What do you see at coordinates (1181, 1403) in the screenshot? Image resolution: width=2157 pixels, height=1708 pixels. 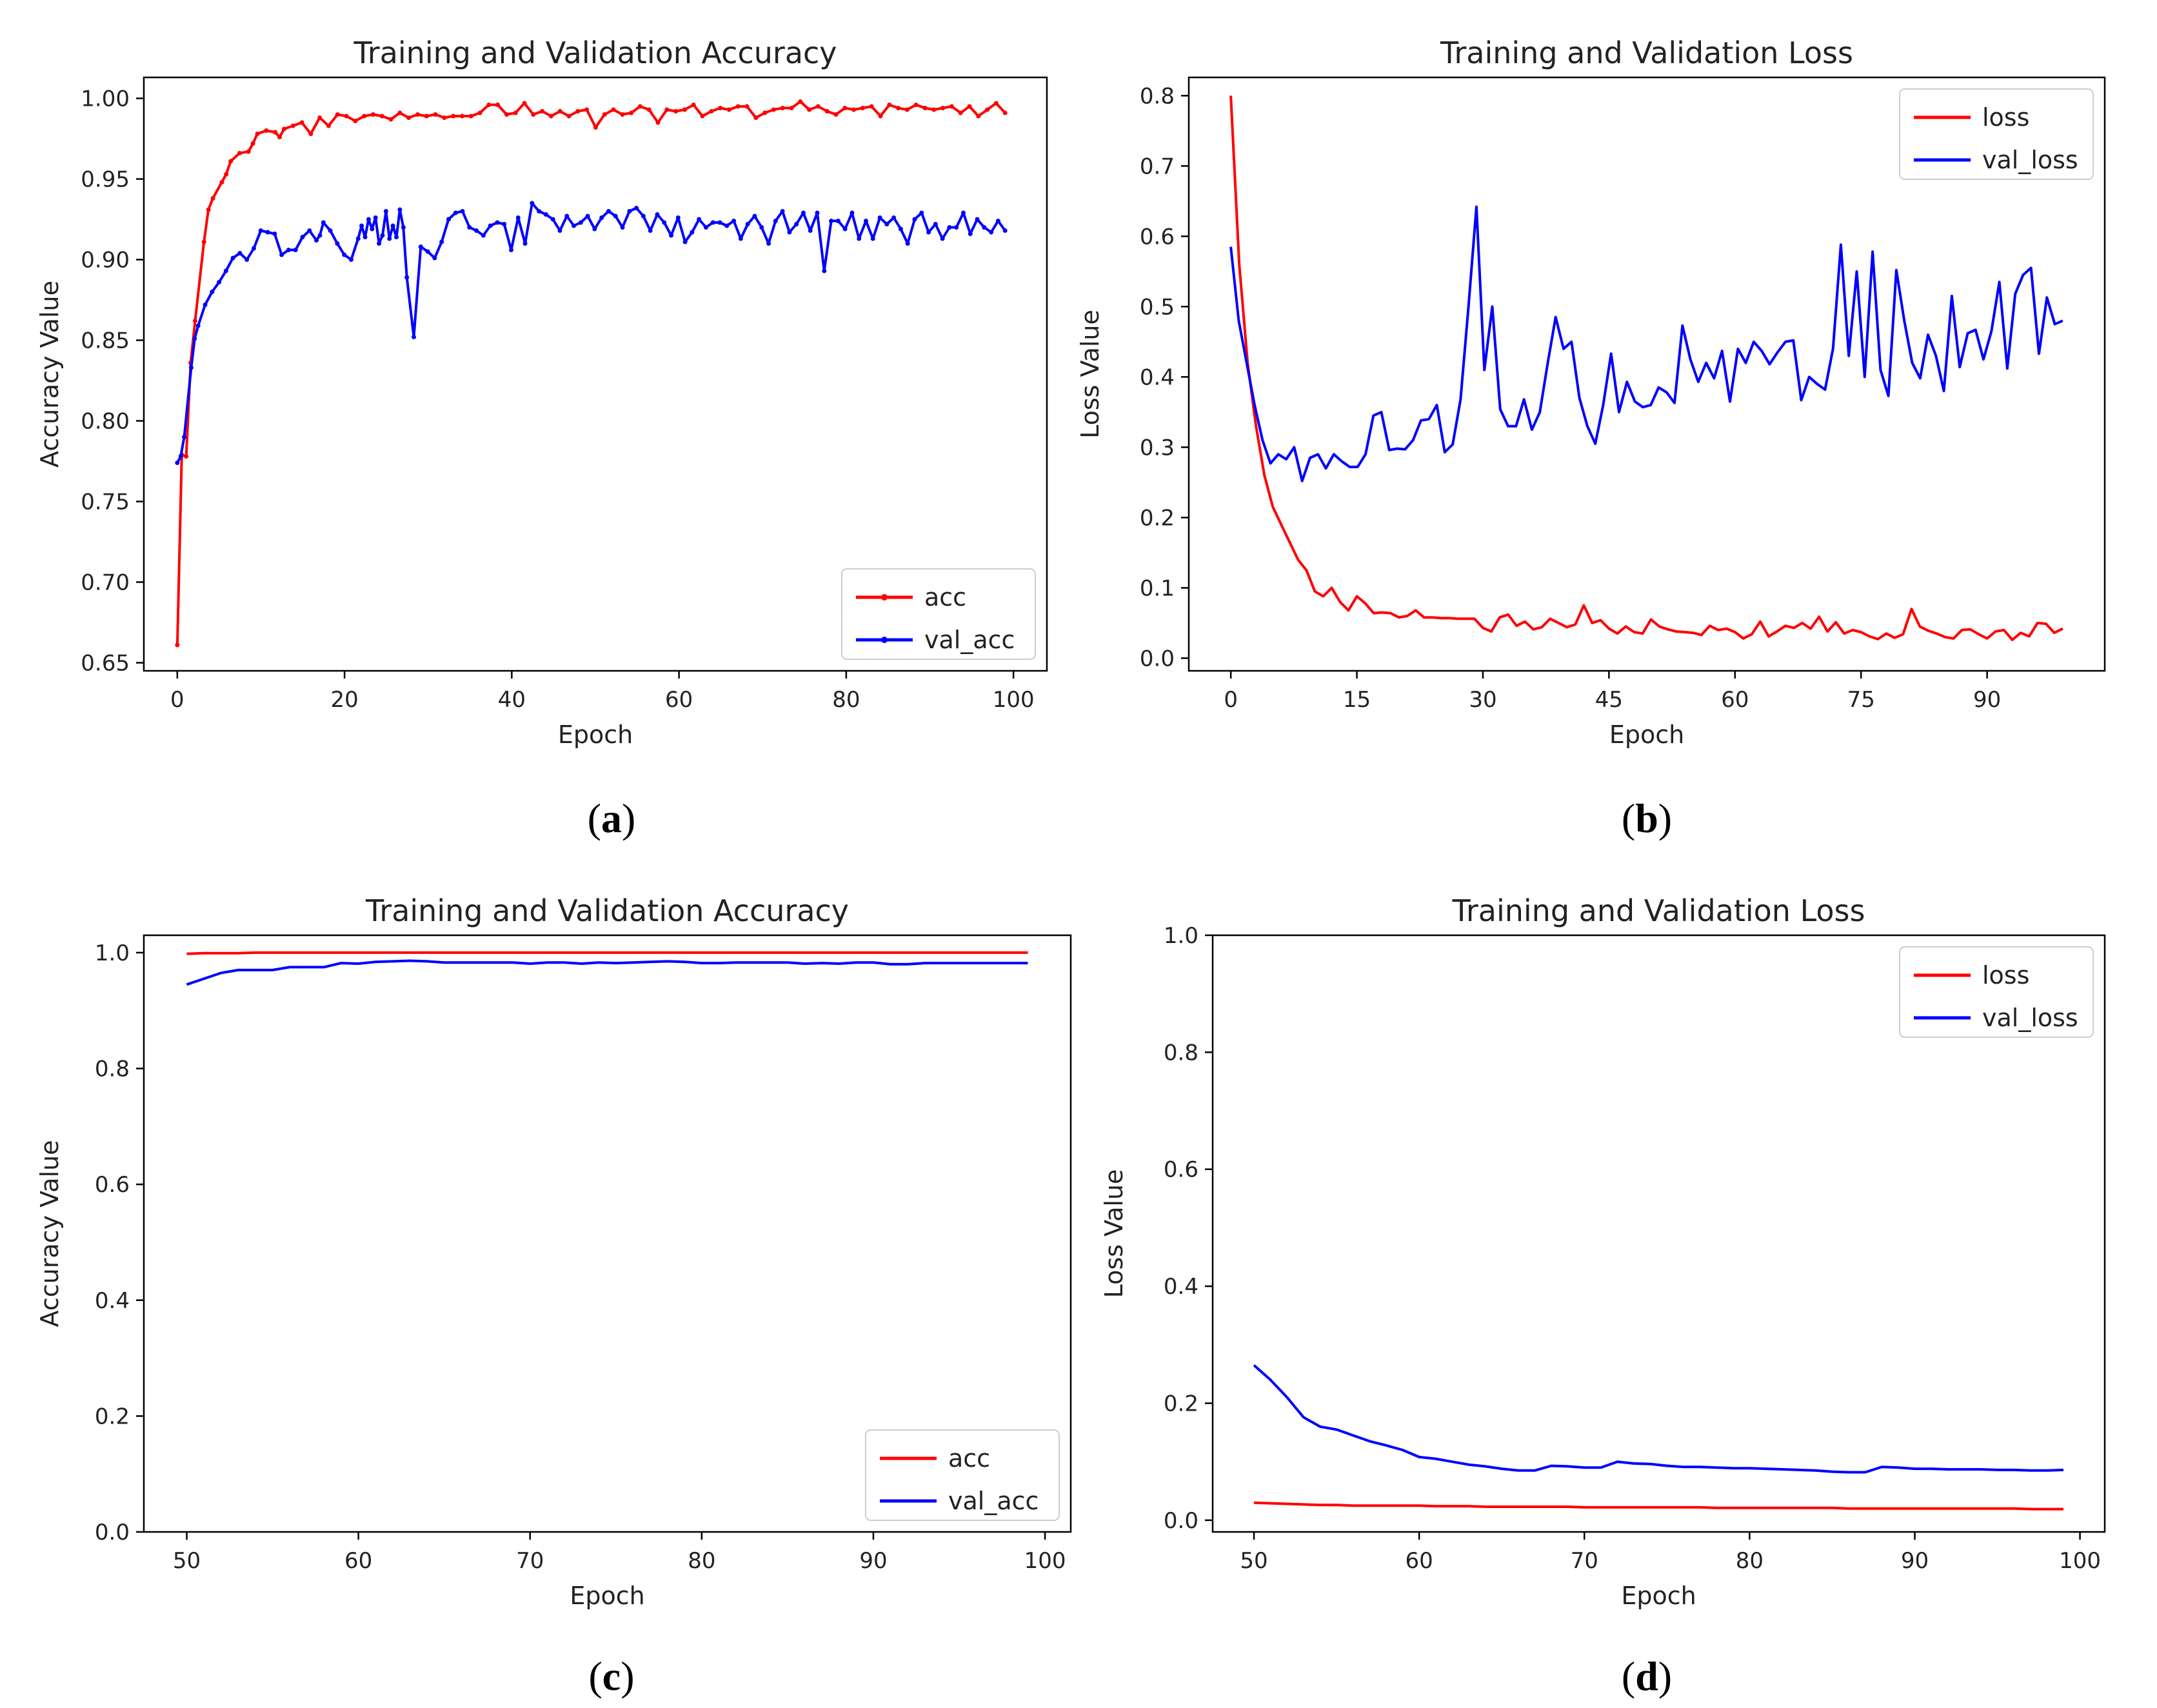 I see `y-tick-label: 0.2` at bounding box center [1181, 1403].